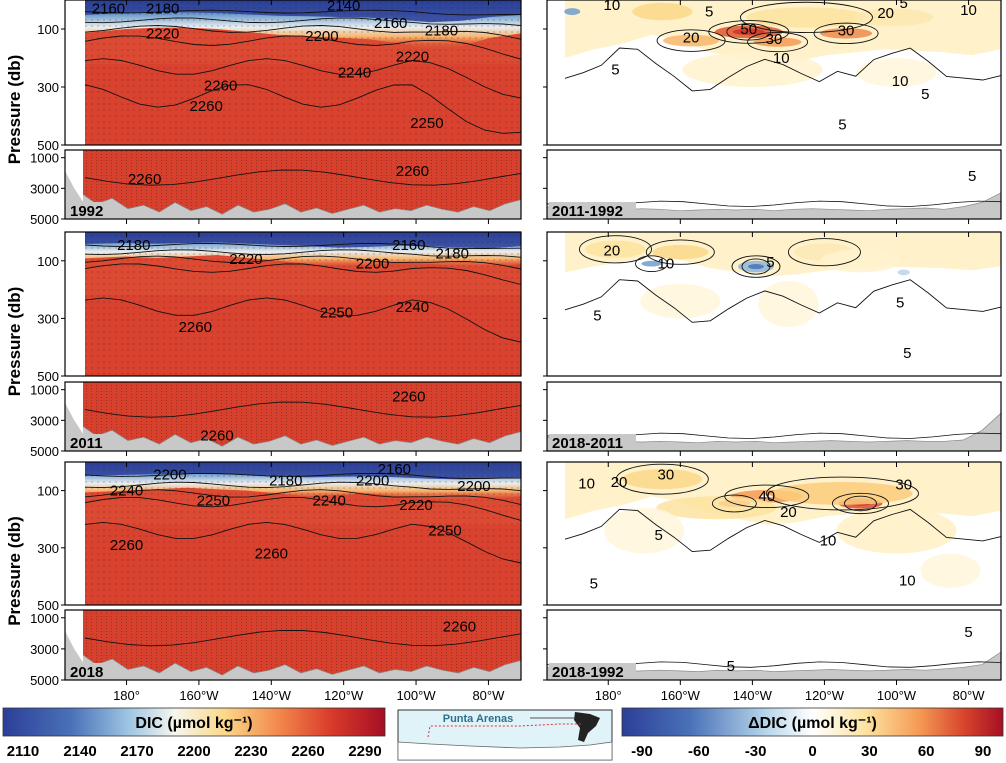 Image resolution: width=1006 pixels, height=763 pixels. What do you see at coordinates (354, 72) in the screenshot?
I see `contour-label: 2240` at bounding box center [354, 72].